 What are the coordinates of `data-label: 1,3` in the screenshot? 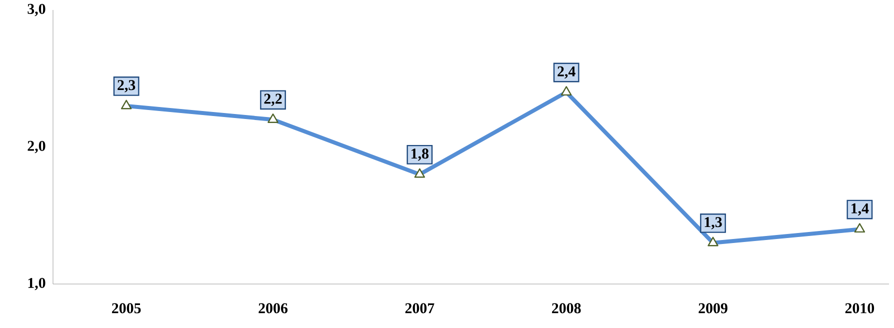 It's located at (713, 223).